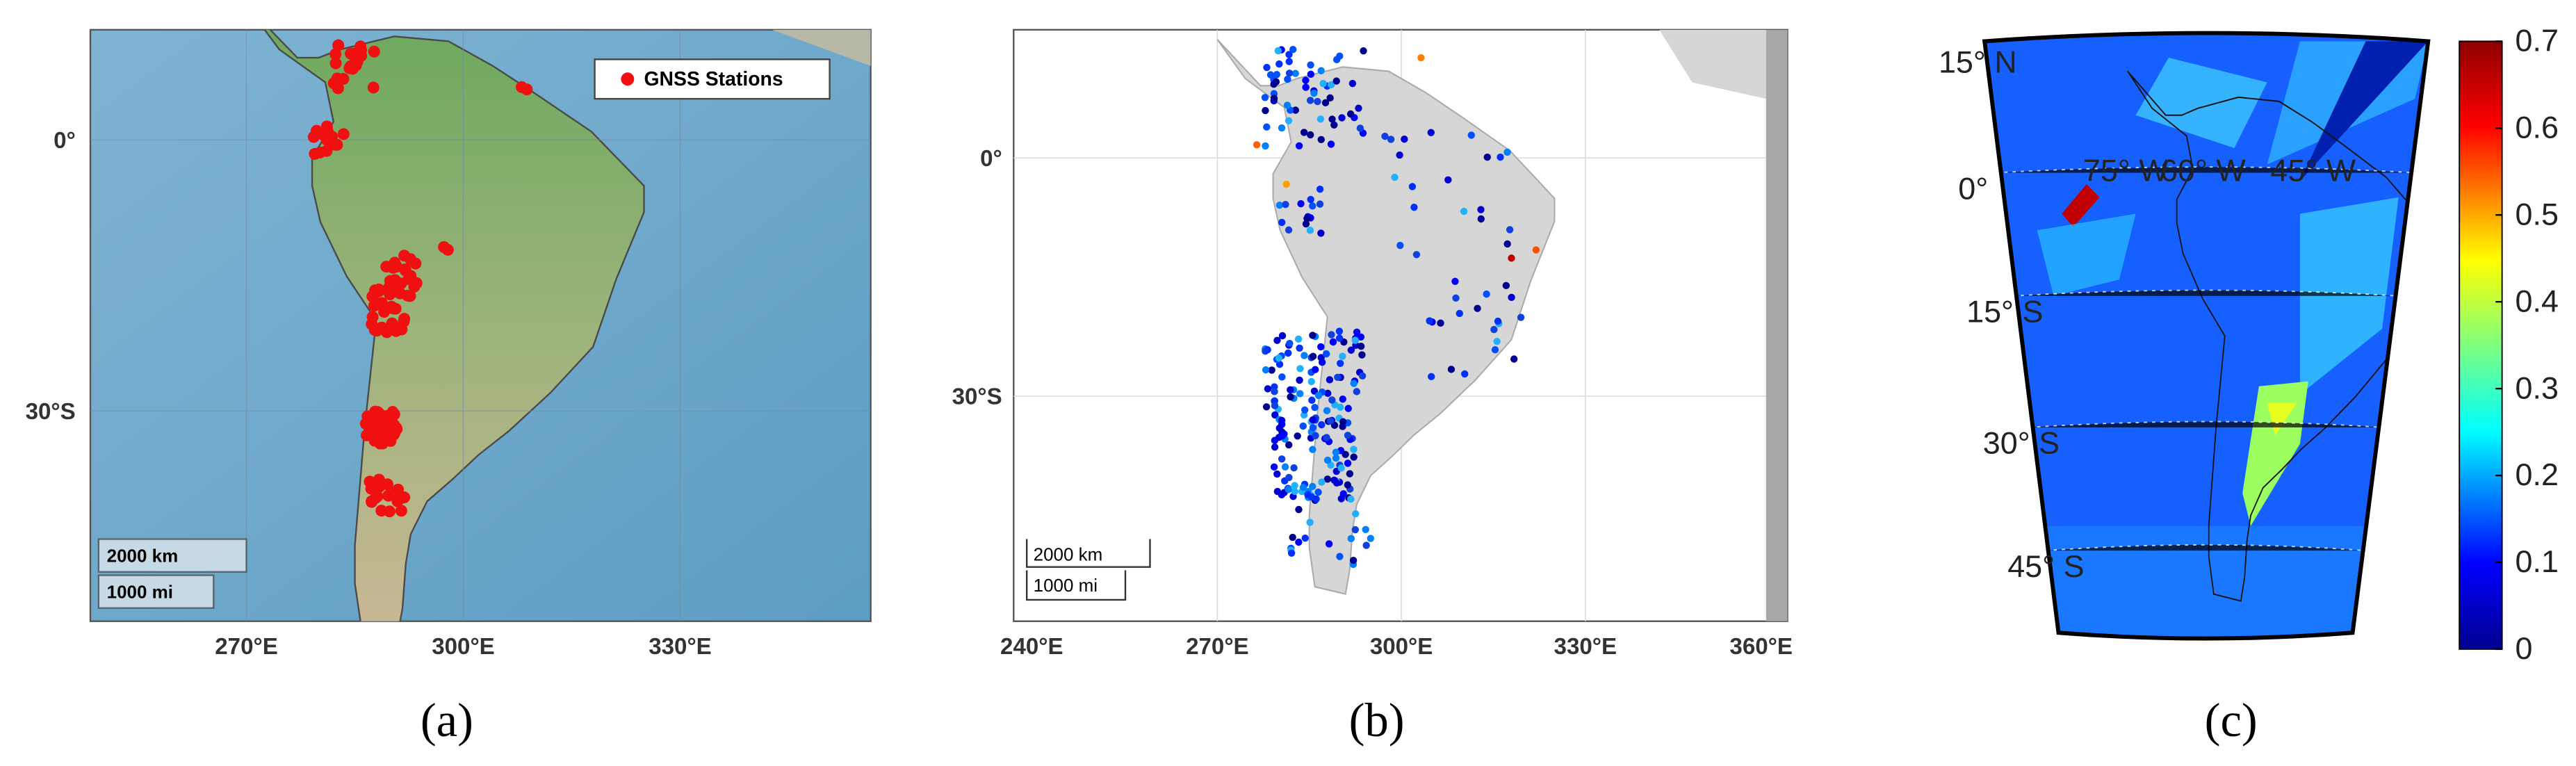 The height and width of the screenshot is (766, 2576). I want to click on scale-label: 2000 km, so click(1068, 554).